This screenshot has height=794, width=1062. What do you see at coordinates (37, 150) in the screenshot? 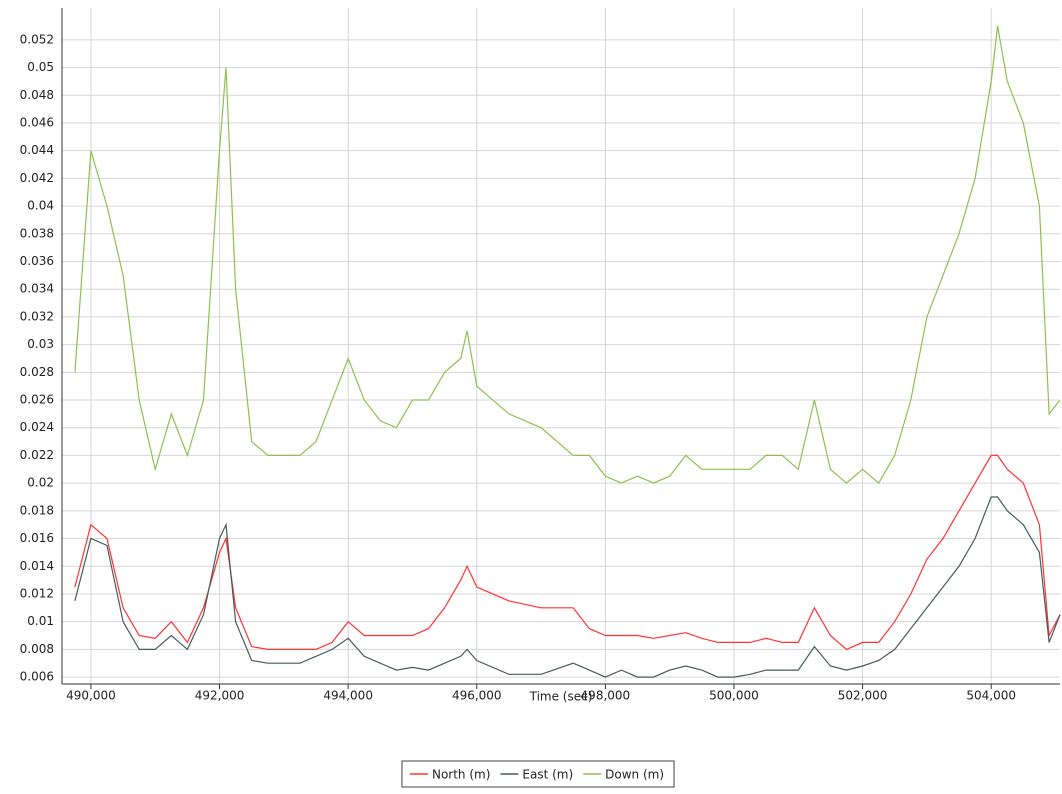
I see `y-tick-label: 0.044` at bounding box center [37, 150].